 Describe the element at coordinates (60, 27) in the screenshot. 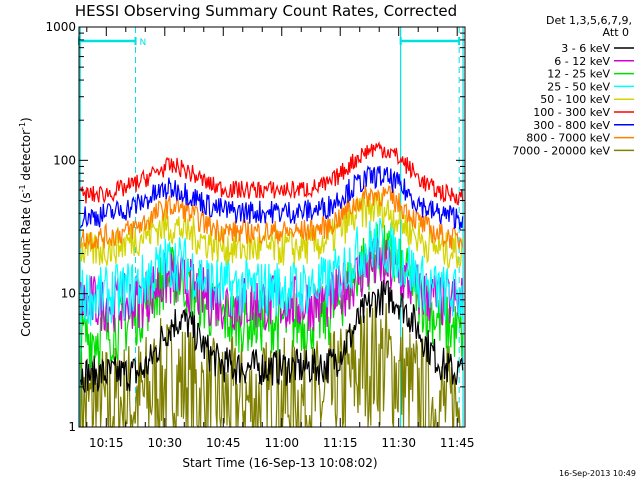

I see `y-tick-label-3: 1000` at that location.